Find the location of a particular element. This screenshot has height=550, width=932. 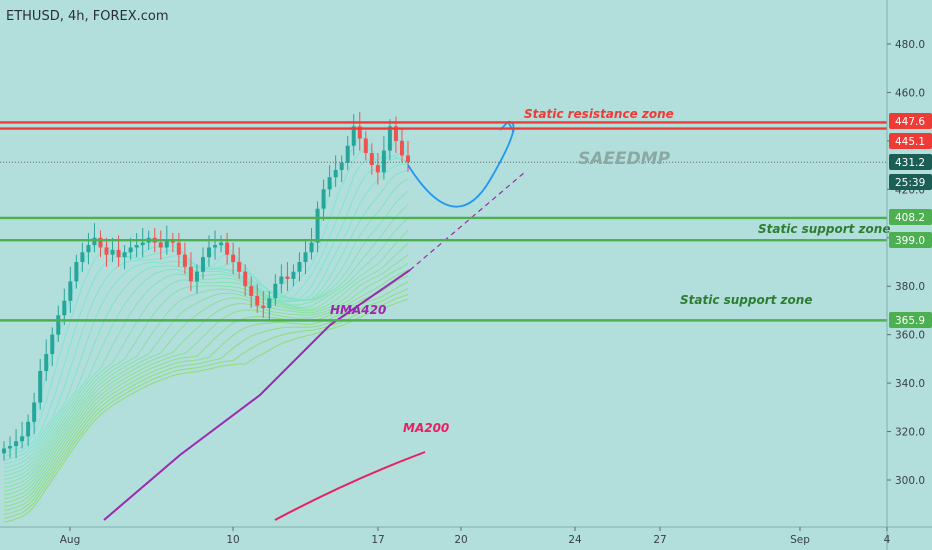

price-label-support: 408.2 is located at coordinates (910, 218).